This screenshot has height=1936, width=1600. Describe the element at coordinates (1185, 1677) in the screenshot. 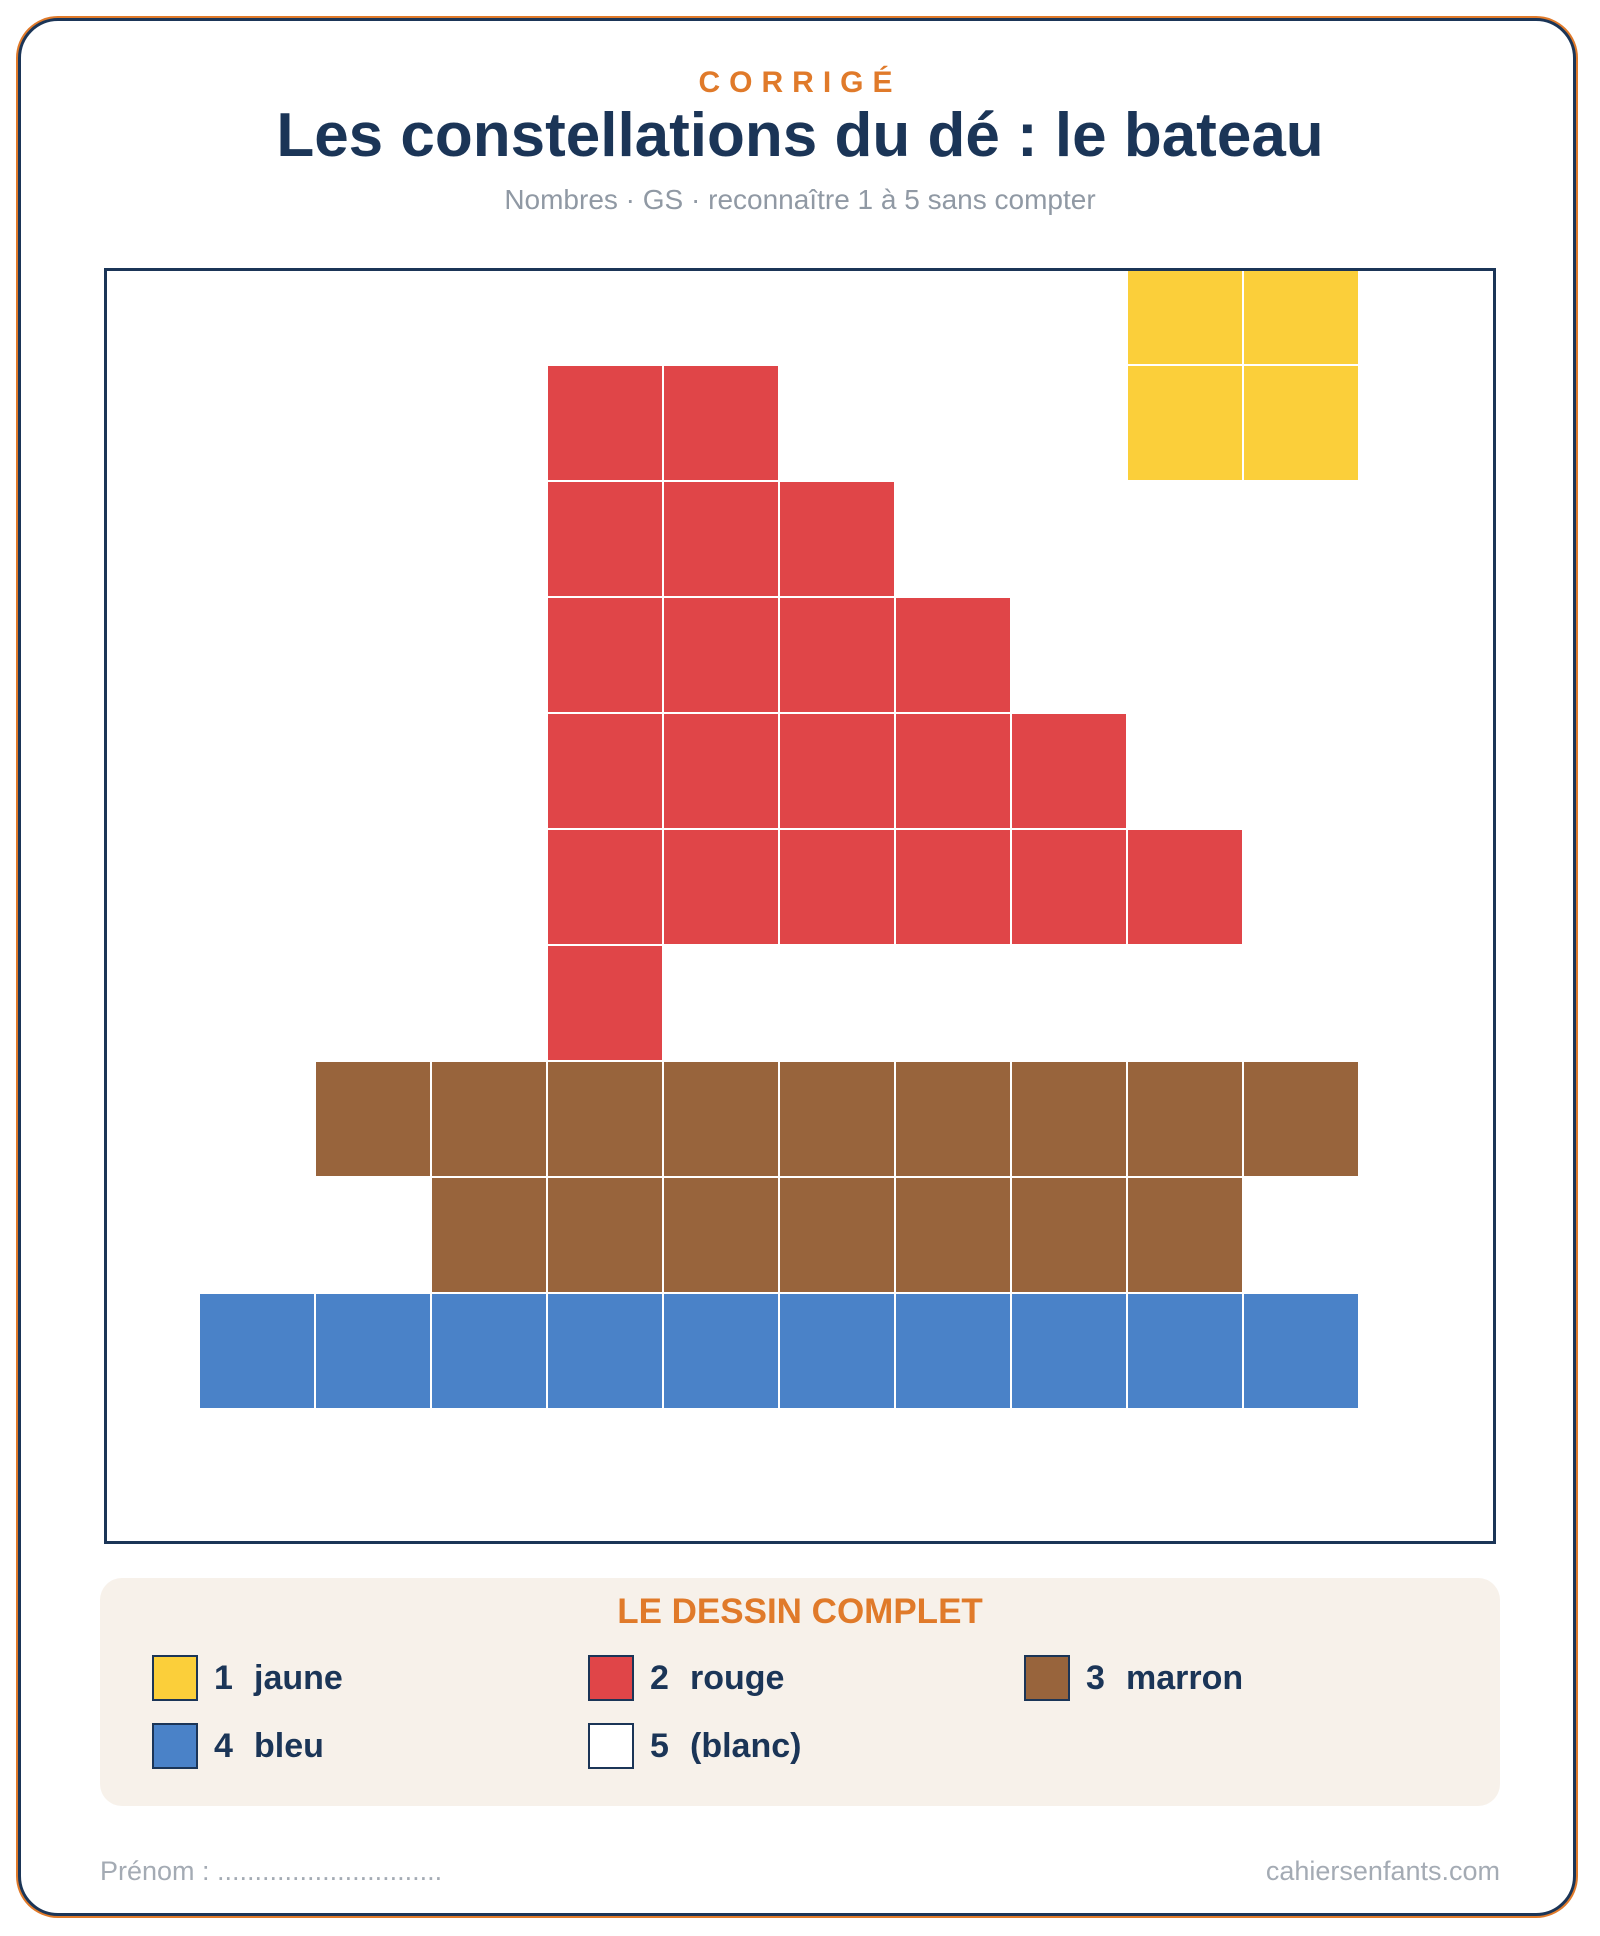

I see `legend-label: marron` at that location.